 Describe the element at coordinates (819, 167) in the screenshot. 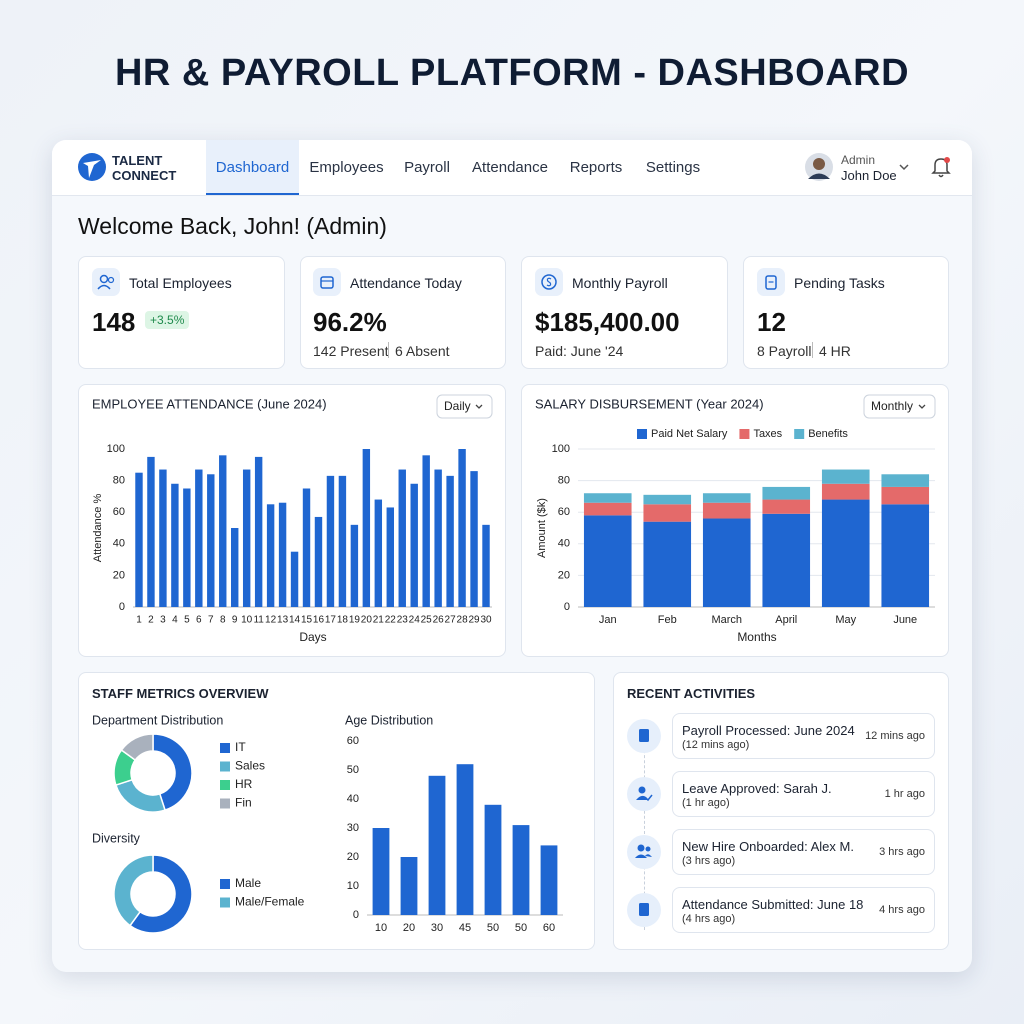

I see `avatar` at that location.